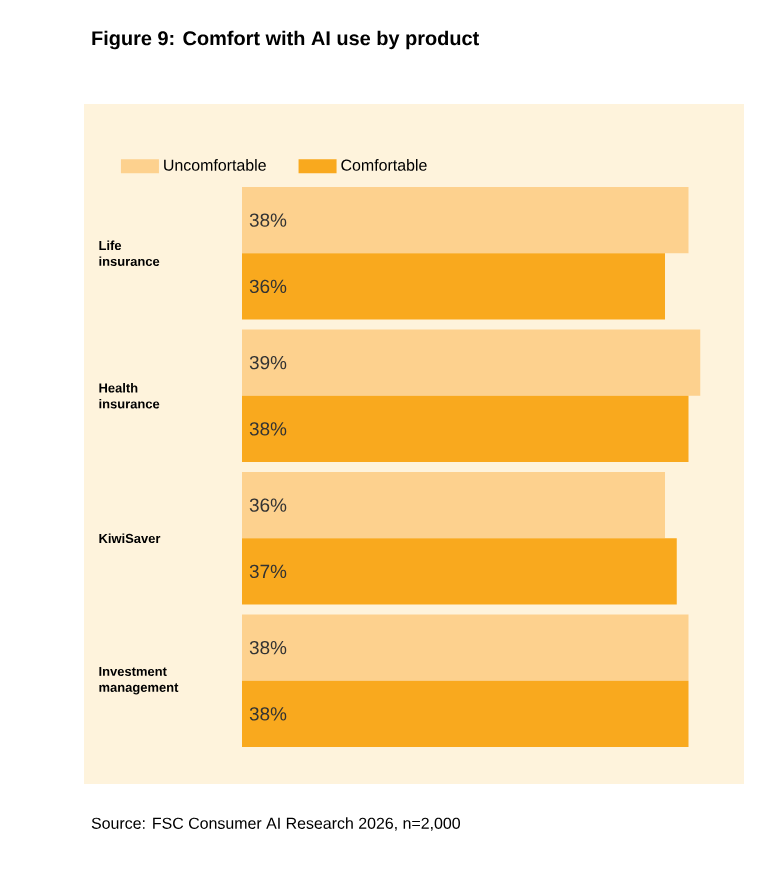  What do you see at coordinates (268, 362) in the screenshot?
I see `data-label: 39%` at bounding box center [268, 362].